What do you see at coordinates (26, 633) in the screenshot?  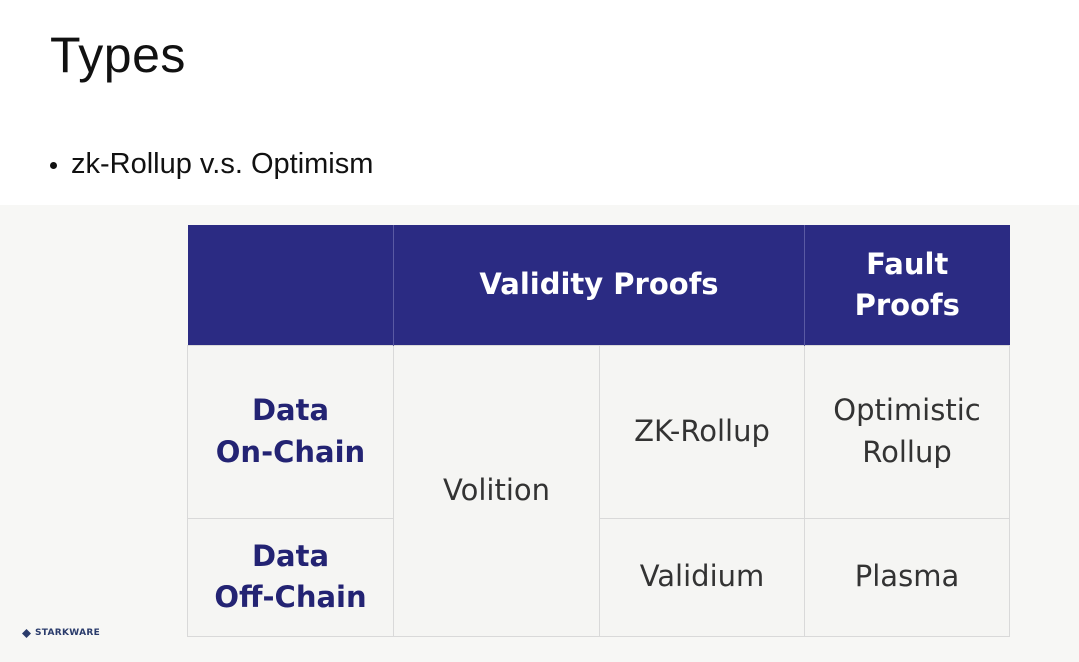 I see `starkware-diamond-icon` at bounding box center [26, 633].